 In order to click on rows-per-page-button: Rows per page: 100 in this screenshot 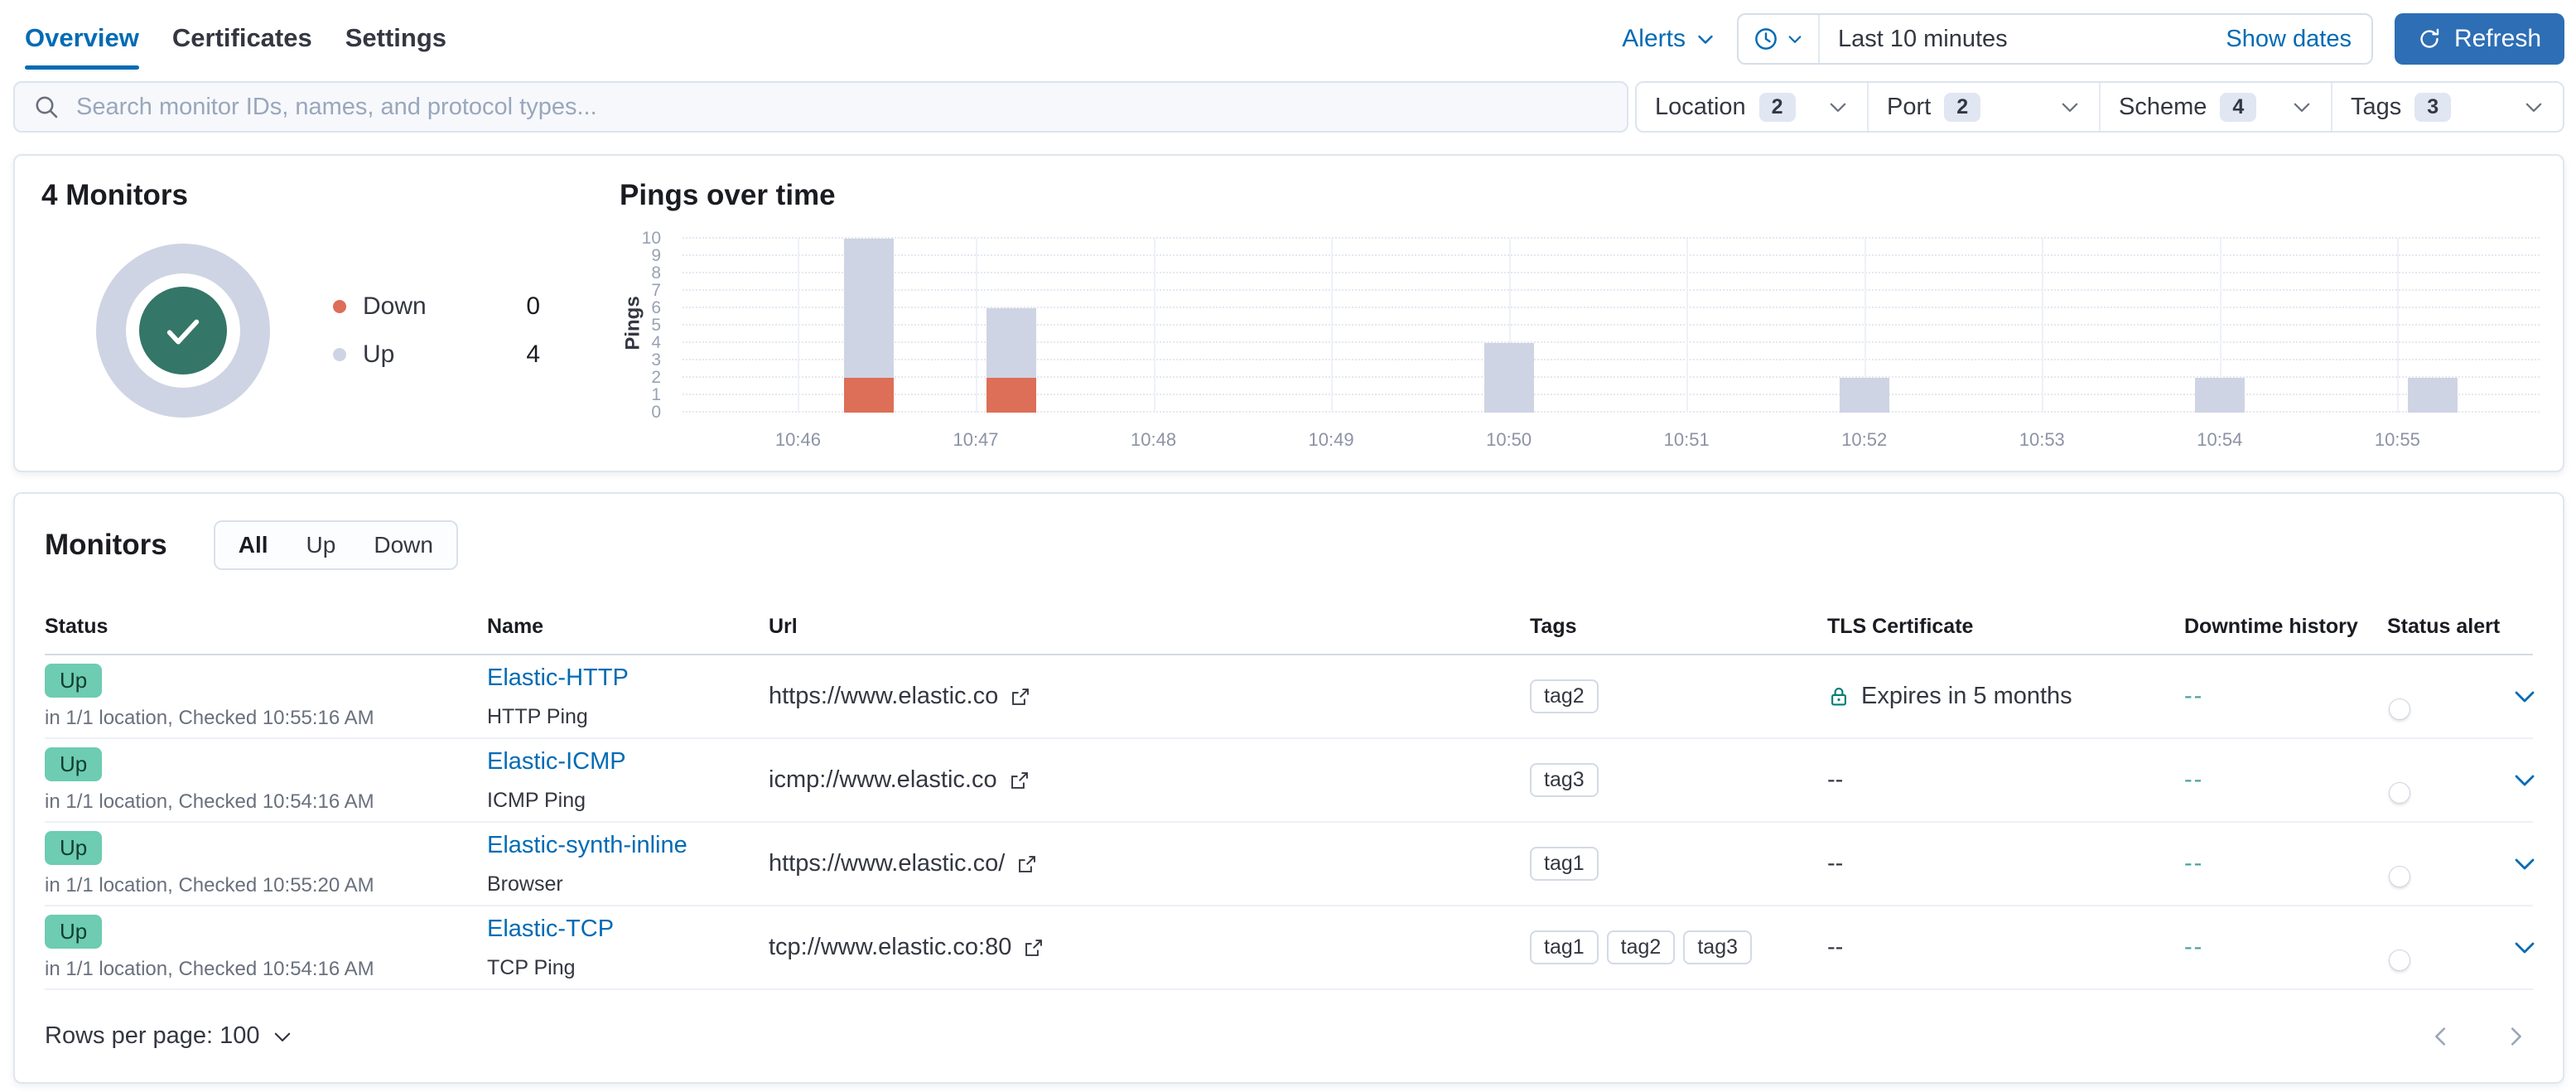, I will do `click(169, 1036)`.